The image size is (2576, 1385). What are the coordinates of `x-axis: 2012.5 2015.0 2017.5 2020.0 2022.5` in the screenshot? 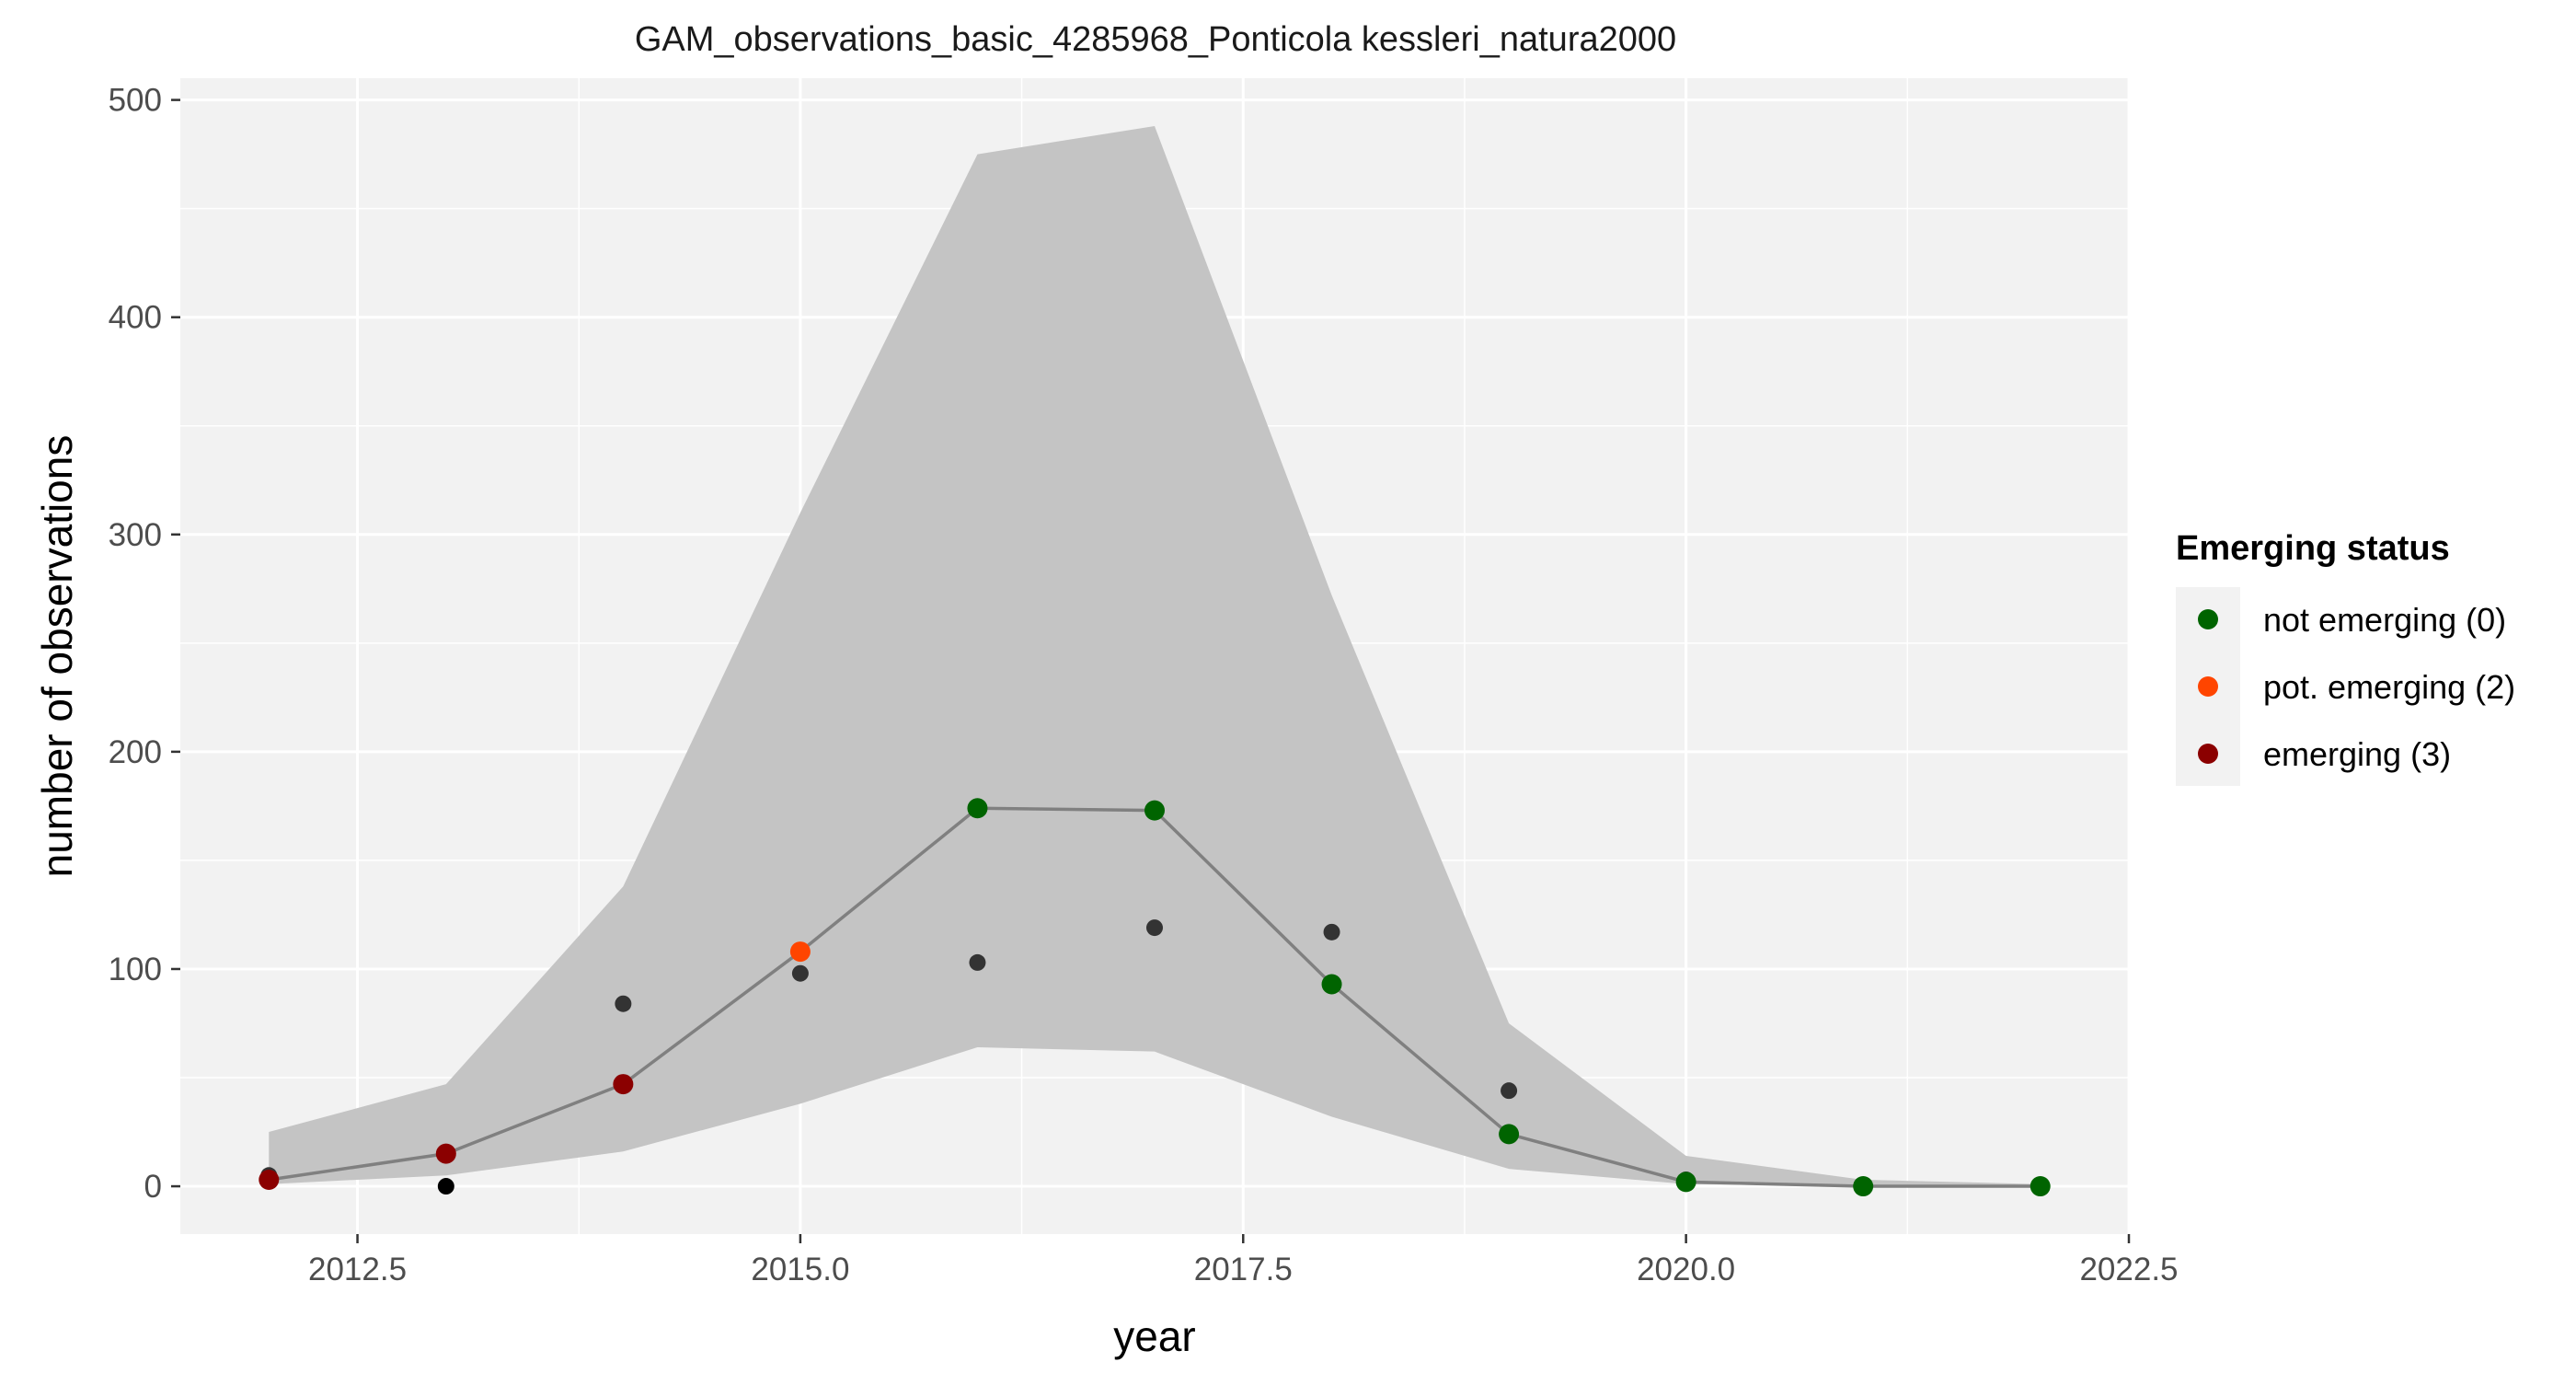 It's located at (1243, 1260).